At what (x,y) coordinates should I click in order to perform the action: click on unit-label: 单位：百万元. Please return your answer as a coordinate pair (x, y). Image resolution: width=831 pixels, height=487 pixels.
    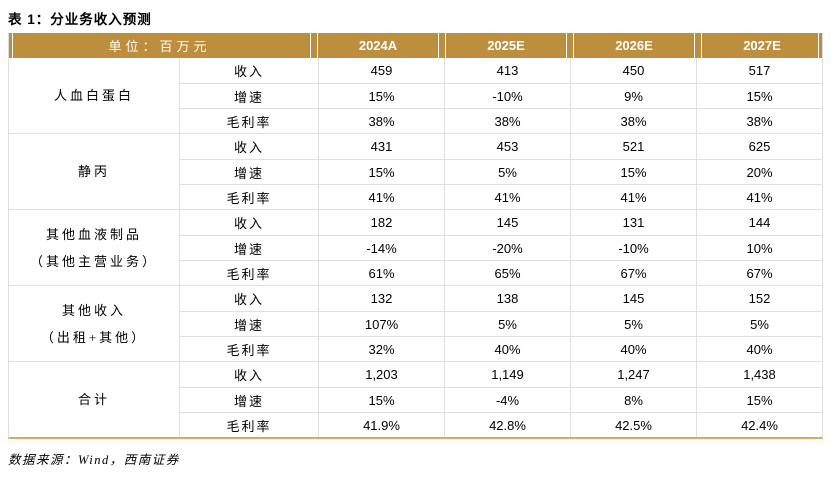
    Looking at the image, I should click on (159, 46).